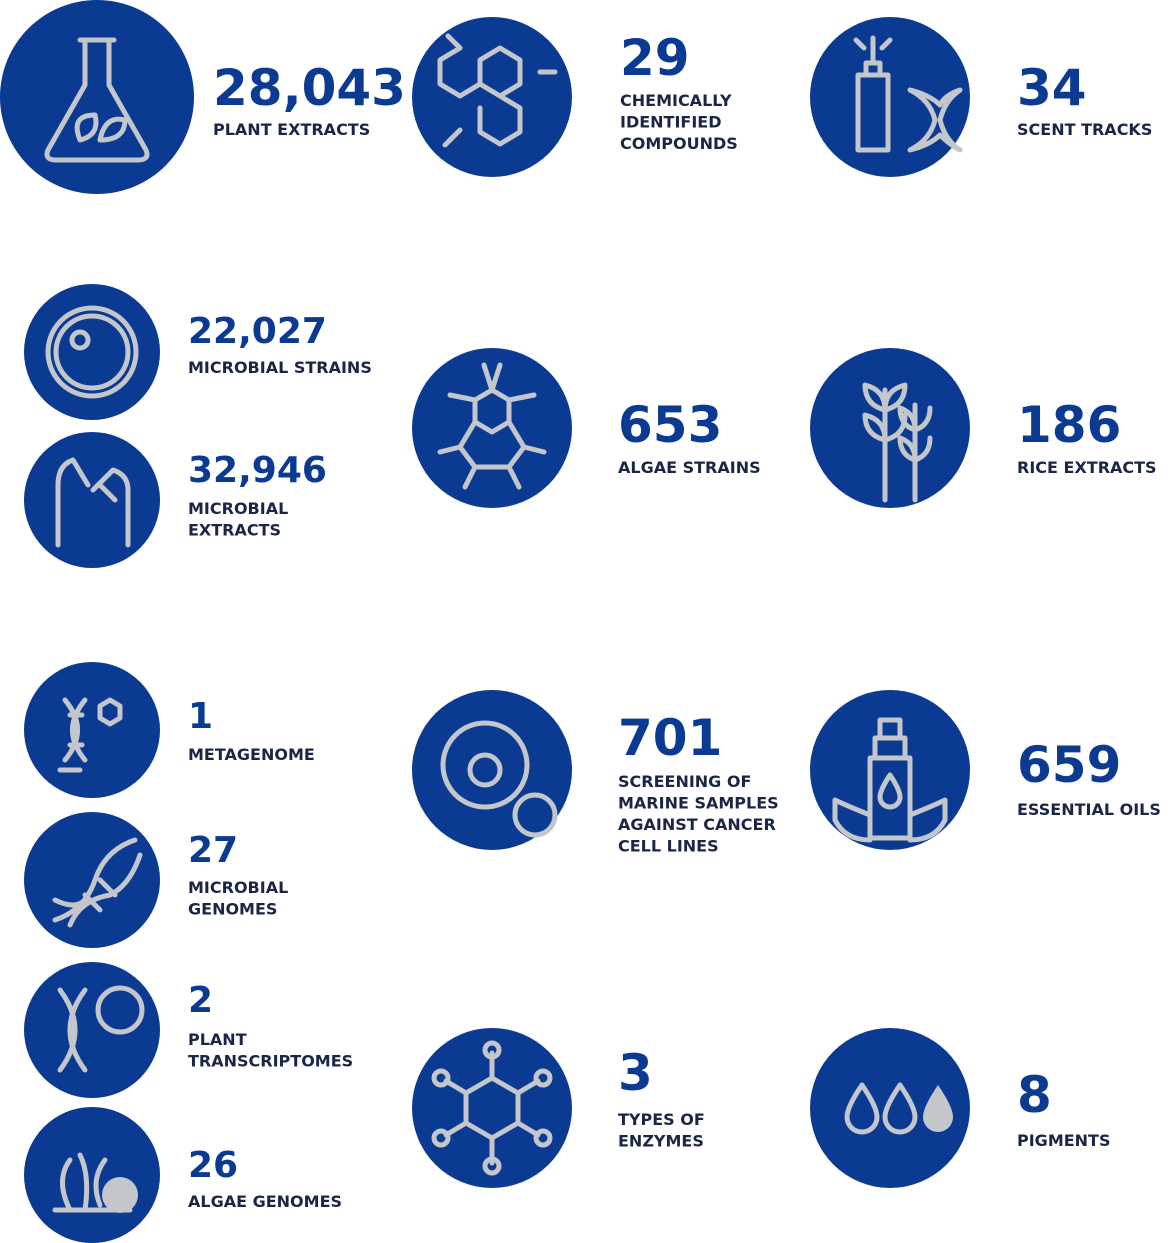 This screenshot has height=1243, width=1170. What do you see at coordinates (309, 88) in the screenshot?
I see `stat-value: 28,043` at bounding box center [309, 88].